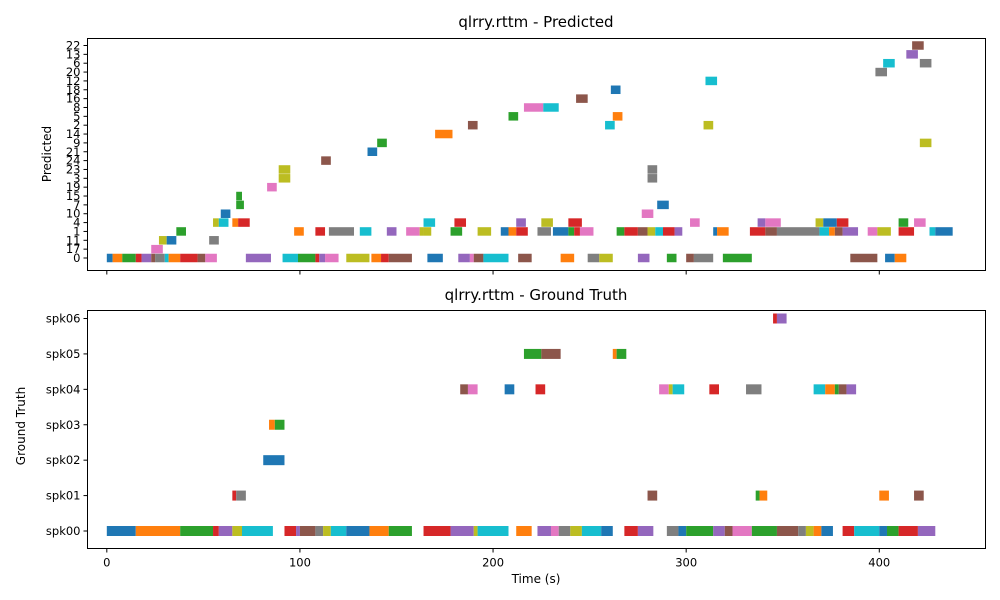 This screenshot has height=600, width=1000. What do you see at coordinates (493, 272) in the screenshot?
I see `predicted-xticks` at bounding box center [493, 272].